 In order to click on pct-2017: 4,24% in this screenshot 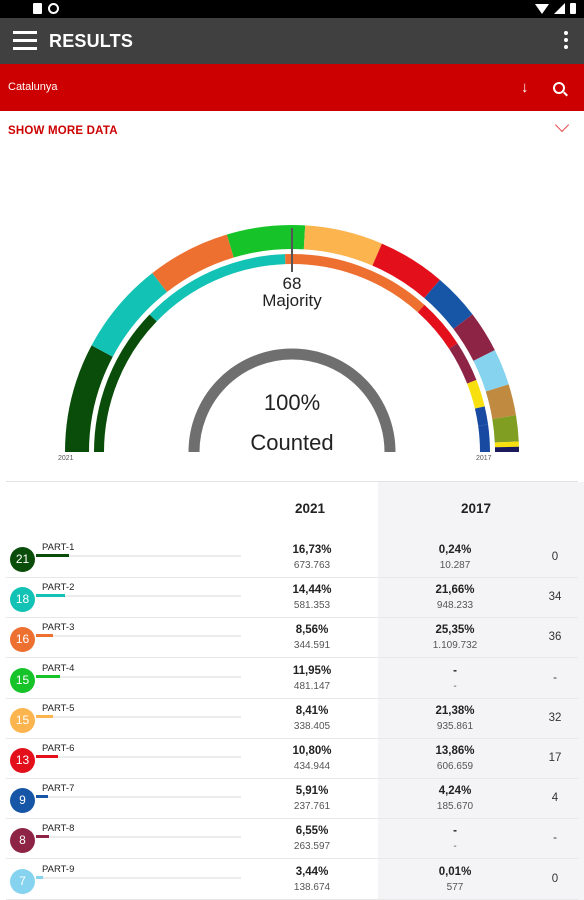, I will do `click(455, 791)`.